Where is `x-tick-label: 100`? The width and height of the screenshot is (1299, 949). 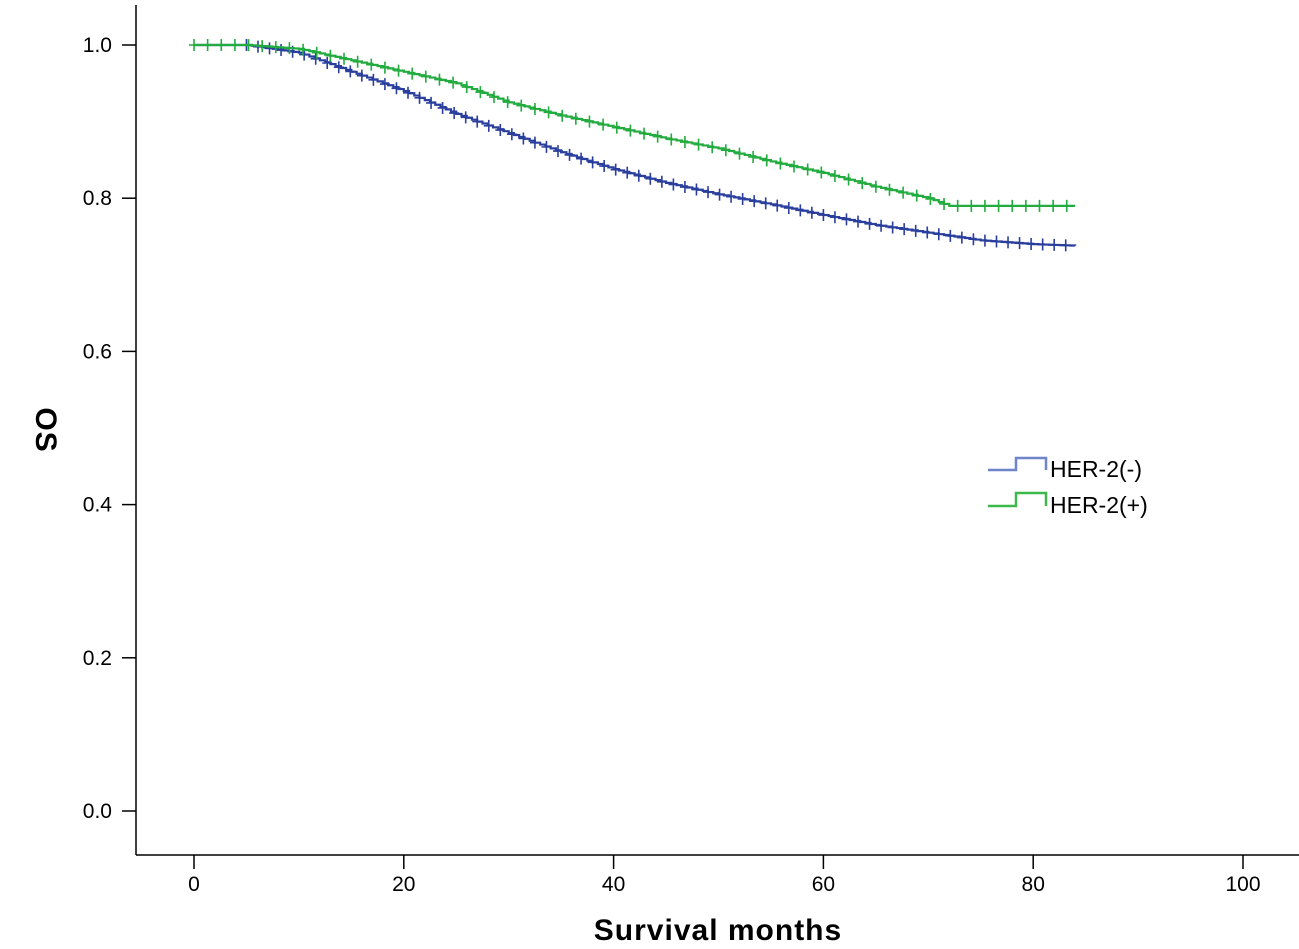 x-tick-label: 100 is located at coordinates (1242, 884).